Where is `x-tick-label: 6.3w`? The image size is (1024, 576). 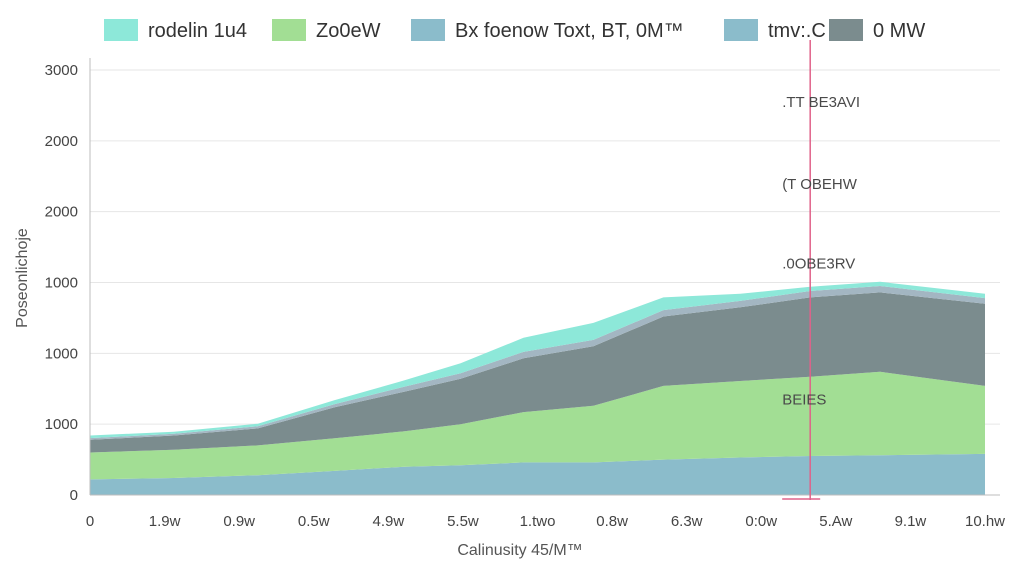 x-tick-label: 6.3w is located at coordinates (687, 521).